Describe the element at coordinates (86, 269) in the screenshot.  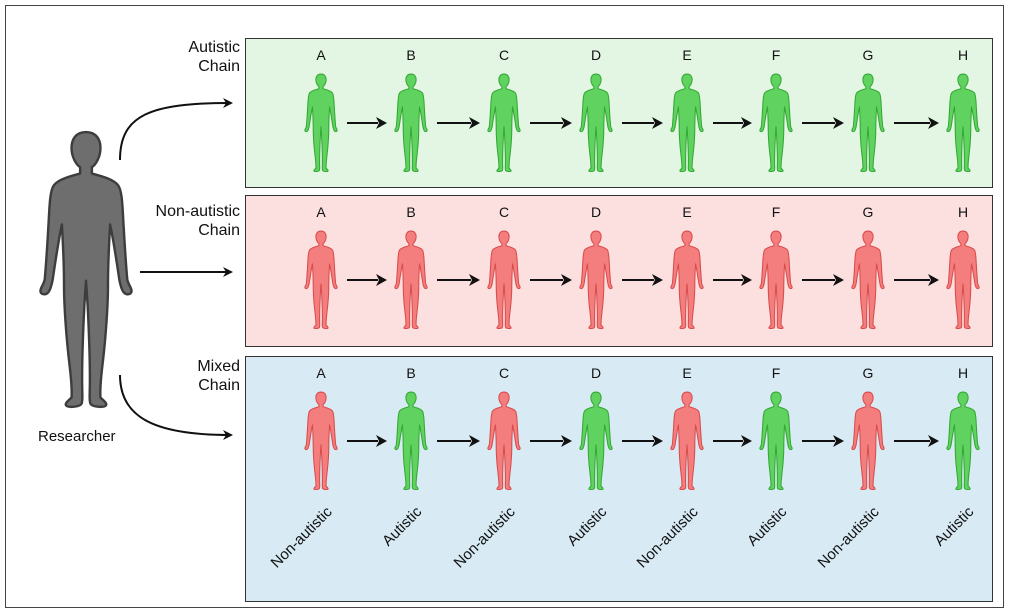
I see `researcher-icon` at that location.